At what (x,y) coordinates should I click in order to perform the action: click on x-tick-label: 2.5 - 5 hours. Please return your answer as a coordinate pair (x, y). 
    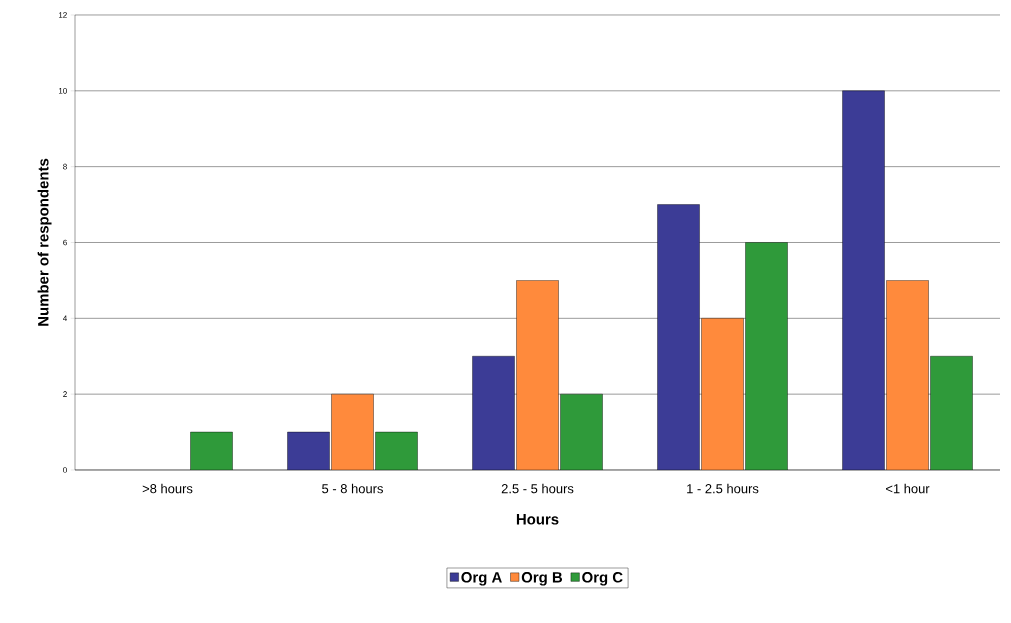
    Looking at the image, I should click on (537, 488).